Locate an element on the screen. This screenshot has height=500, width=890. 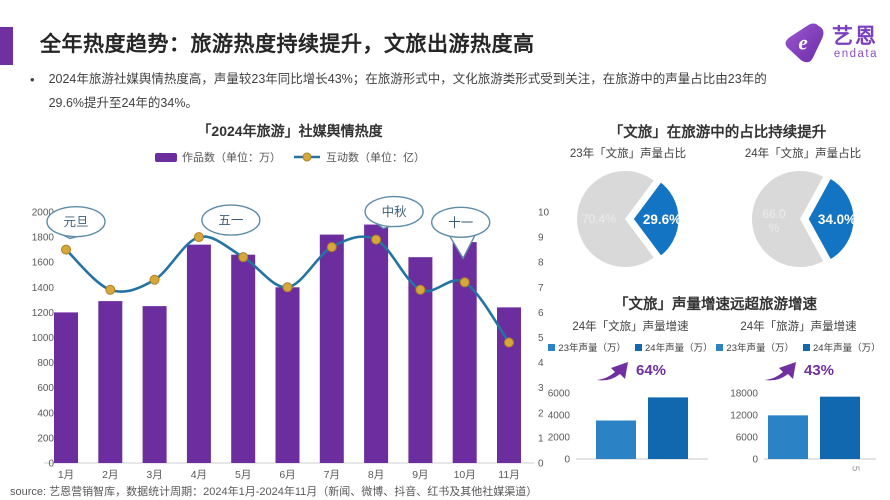
svg-text: 9月 is located at coordinates (420, 475).